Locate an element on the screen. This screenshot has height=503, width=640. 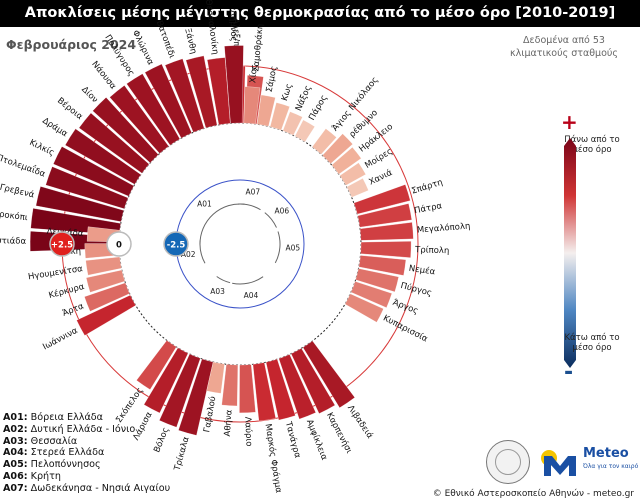
scale-top-label: Πάνω από το μέσο όρο is located at coordinates (592, 145).